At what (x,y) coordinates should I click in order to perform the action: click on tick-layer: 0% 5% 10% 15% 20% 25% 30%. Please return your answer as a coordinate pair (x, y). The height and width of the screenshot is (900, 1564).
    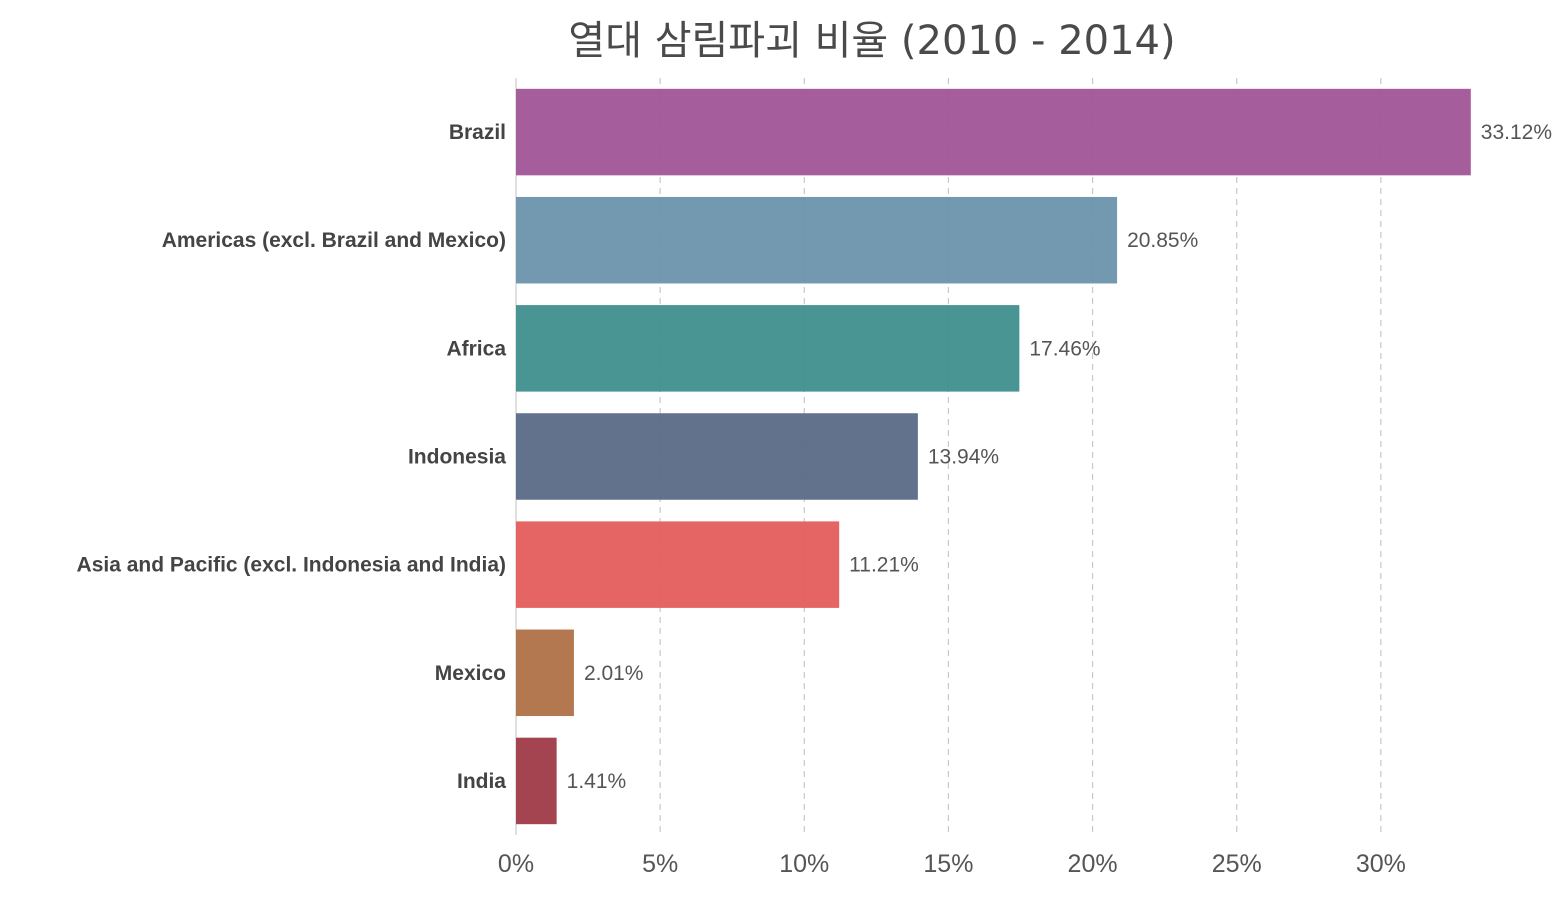
    Looking at the image, I should click on (952, 864).